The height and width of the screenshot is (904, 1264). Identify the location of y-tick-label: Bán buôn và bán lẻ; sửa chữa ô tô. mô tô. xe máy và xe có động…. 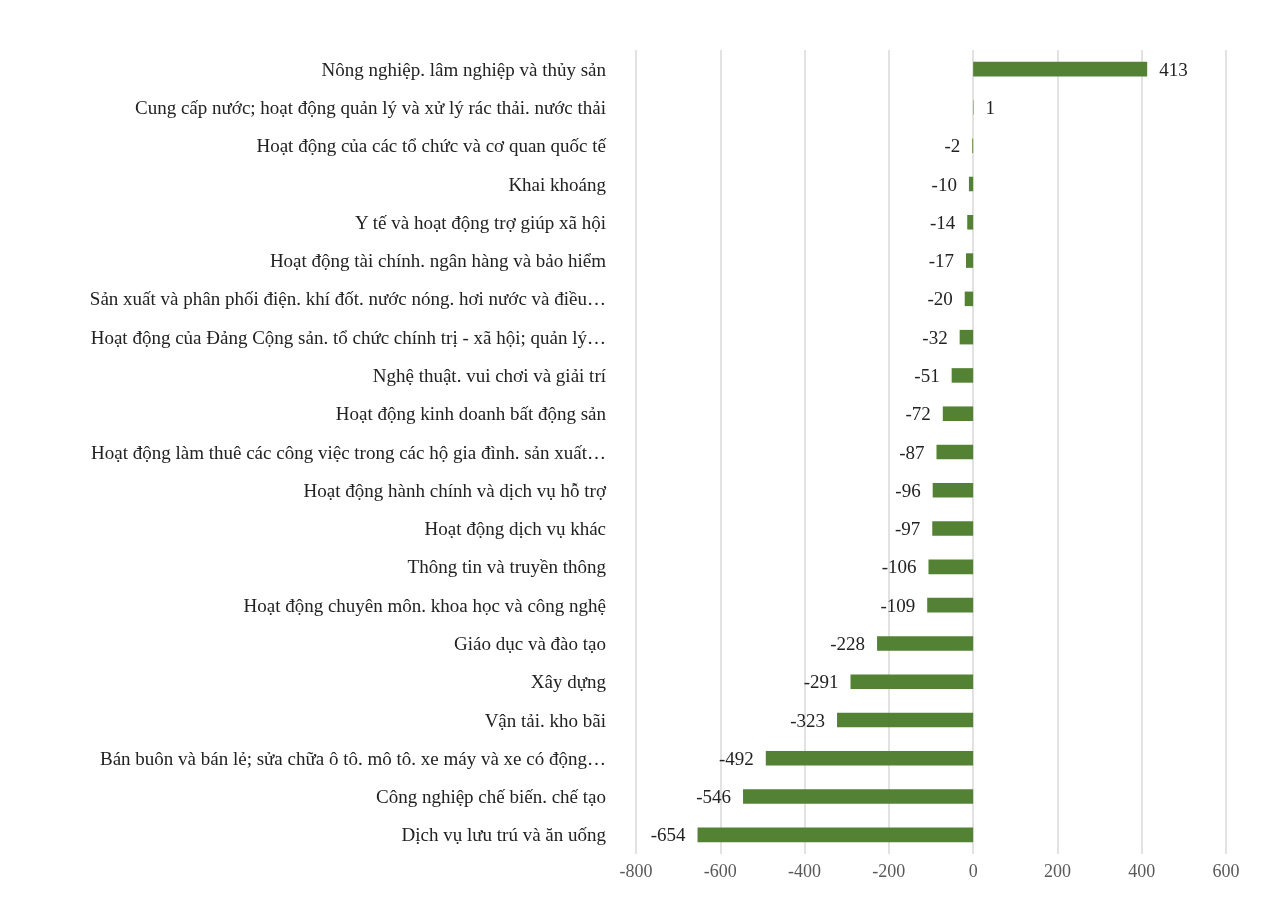
(352, 758).